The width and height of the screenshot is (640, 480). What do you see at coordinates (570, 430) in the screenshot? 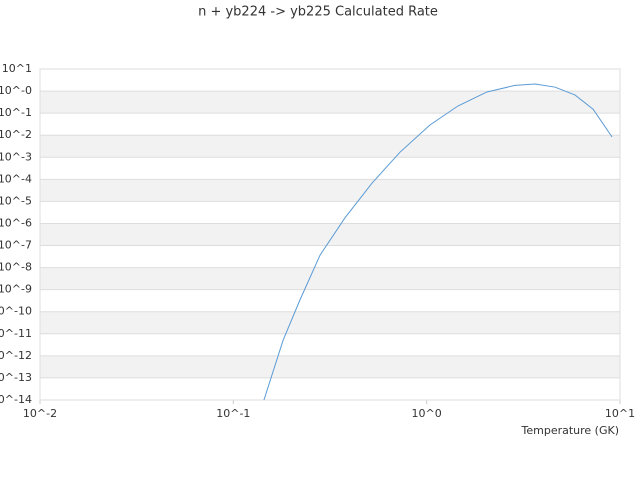
I see `x-axis-label: Temperature (GK)` at bounding box center [570, 430].